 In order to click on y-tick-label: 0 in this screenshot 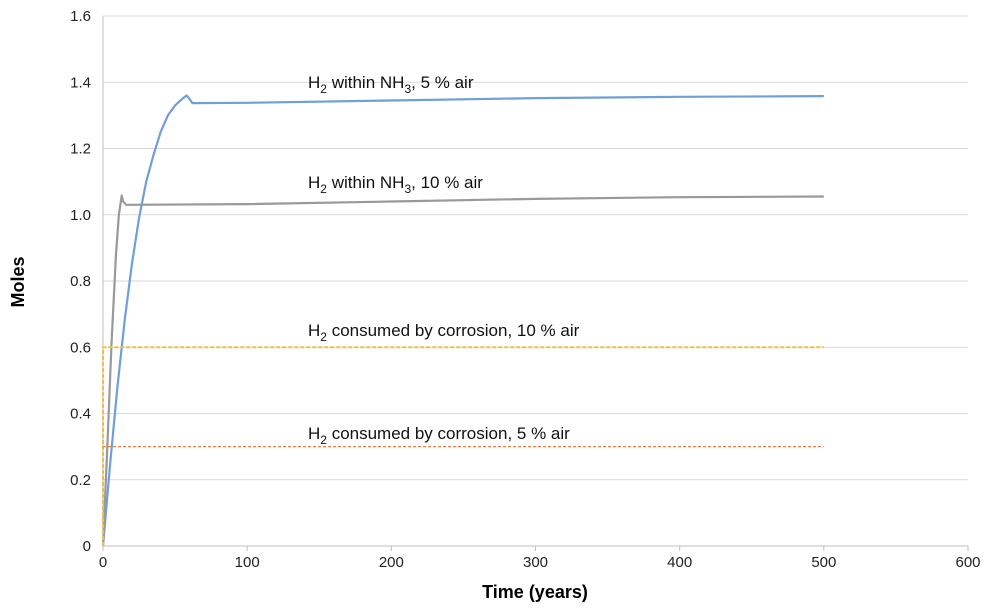, I will do `click(87, 546)`.